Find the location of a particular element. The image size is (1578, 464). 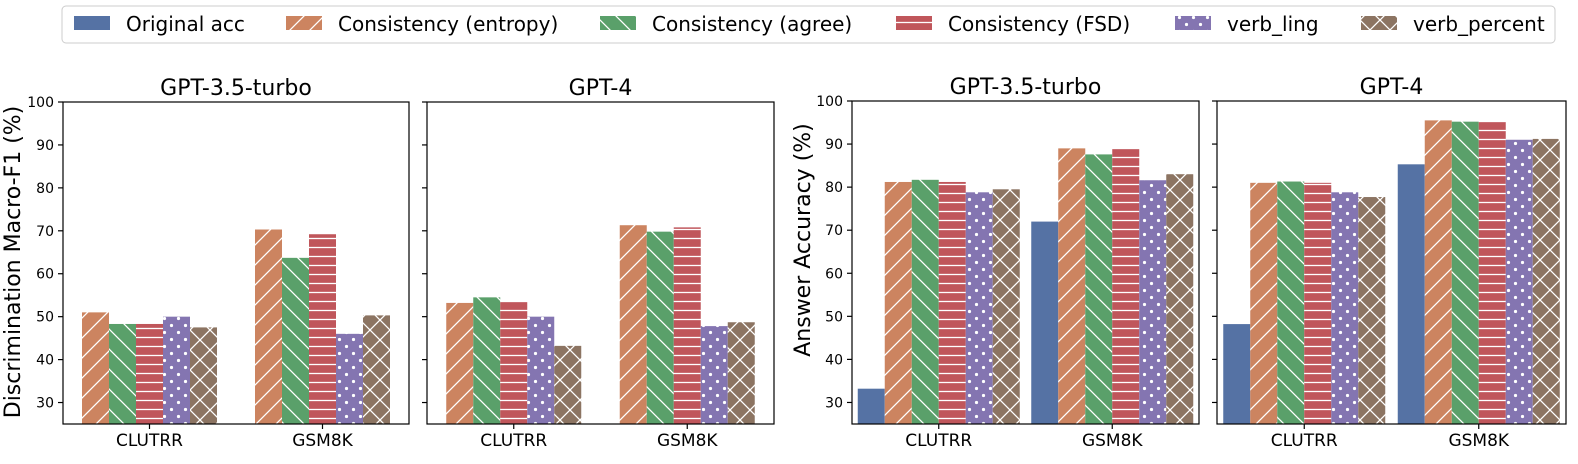

legend-entry-consistency-fsd: Consistency (FSD) is located at coordinates (1013, 24).